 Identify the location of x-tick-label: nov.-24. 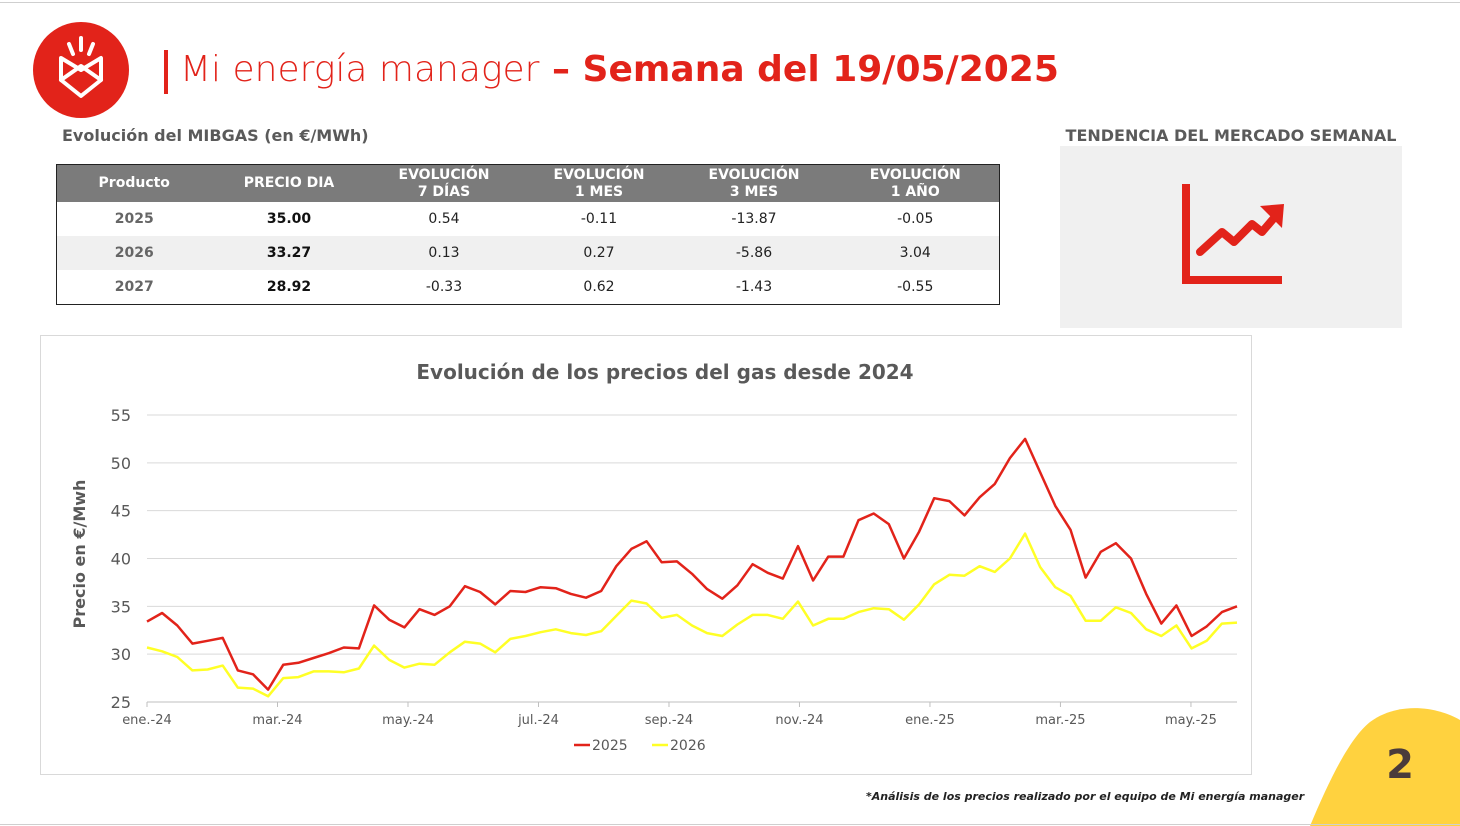
(799, 720).